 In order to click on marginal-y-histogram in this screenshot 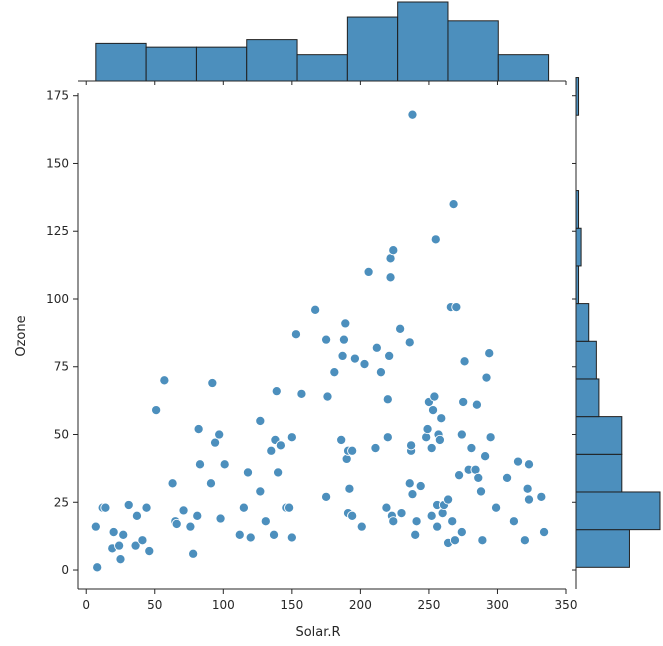, I will do `click(616, 333)`.